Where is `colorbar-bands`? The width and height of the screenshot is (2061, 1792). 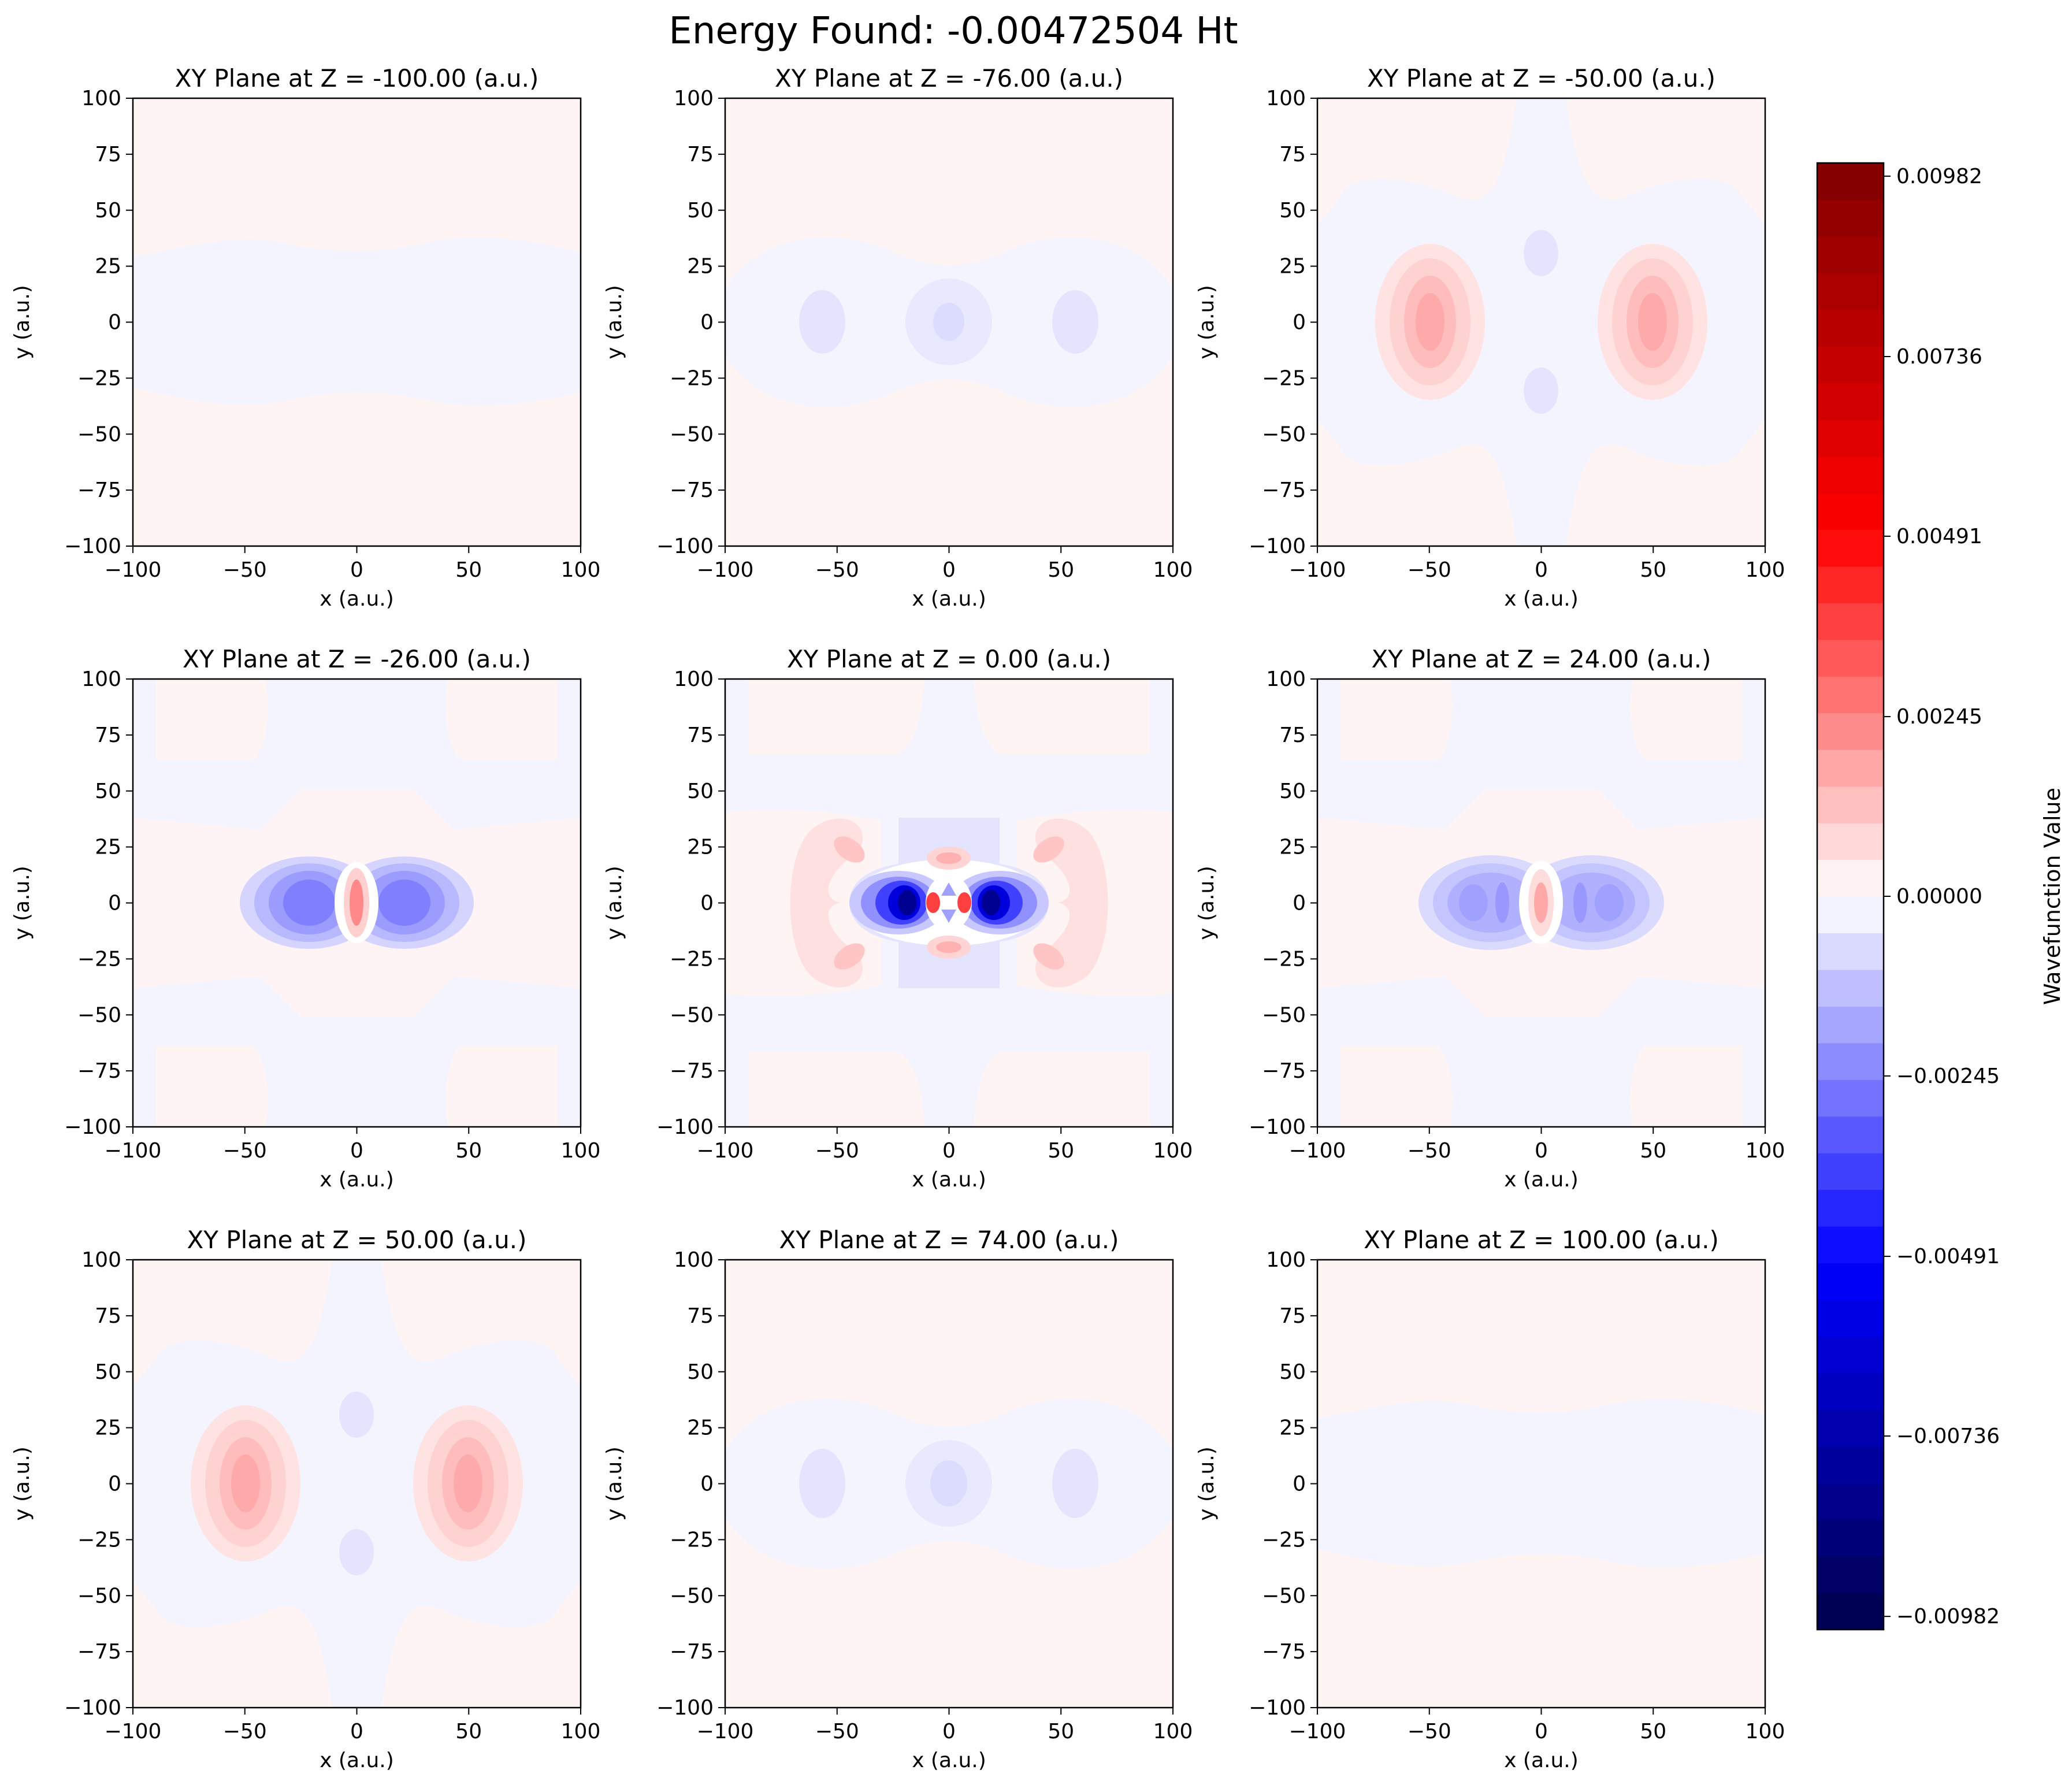
colorbar-bands is located at coordinates (1850, 896).